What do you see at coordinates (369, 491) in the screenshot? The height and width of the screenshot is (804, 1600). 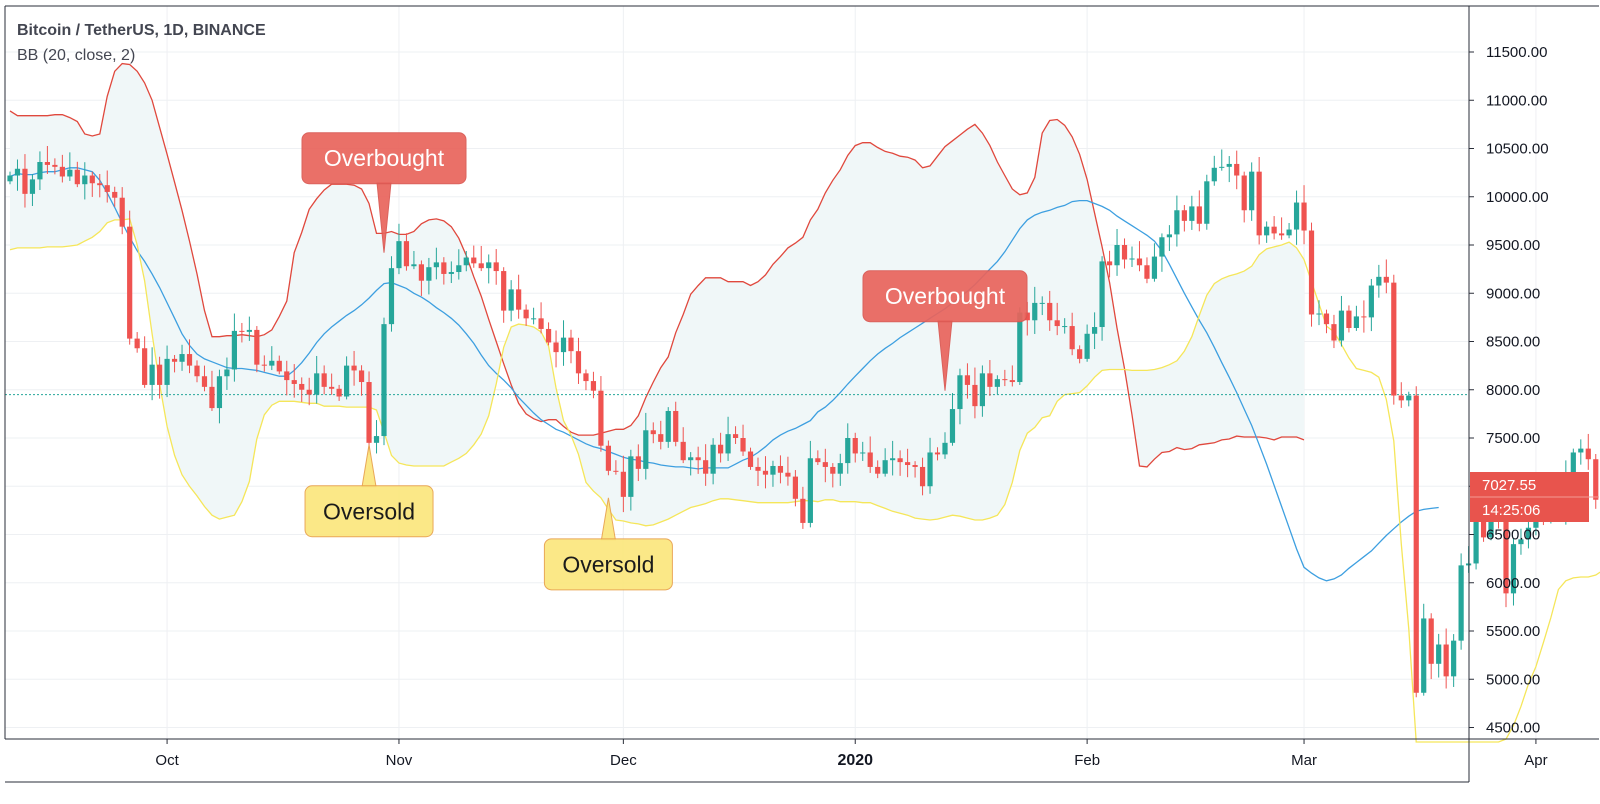 I see `oversold-annotation: Oversold` at bounding box center [369, 491].